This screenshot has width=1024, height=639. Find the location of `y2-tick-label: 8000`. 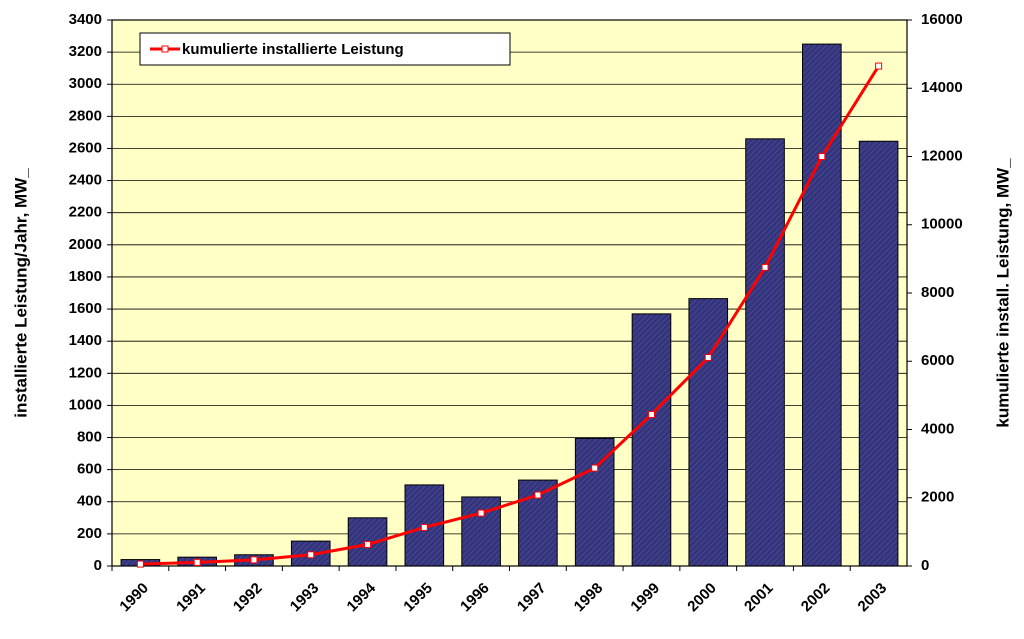

y2-tick-label: 8000 is located at coordinates (937, 292).